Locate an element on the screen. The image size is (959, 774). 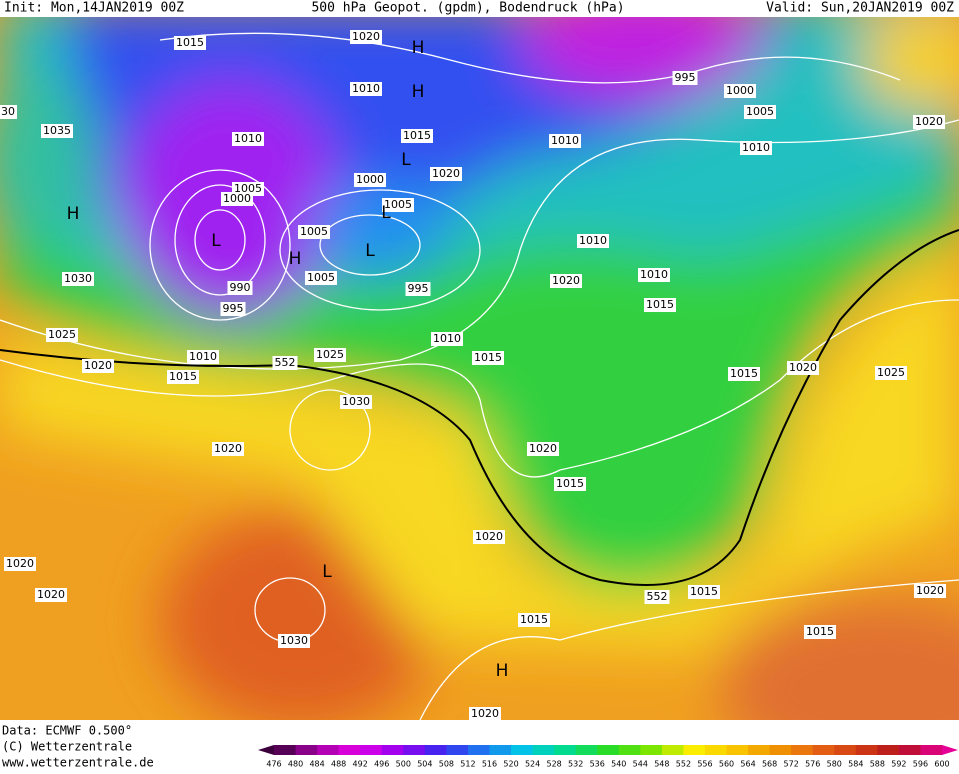
title: 500 hPa Geopot. (gpdm), Bodendruck (hPa) is located at coordinates (467, 8).